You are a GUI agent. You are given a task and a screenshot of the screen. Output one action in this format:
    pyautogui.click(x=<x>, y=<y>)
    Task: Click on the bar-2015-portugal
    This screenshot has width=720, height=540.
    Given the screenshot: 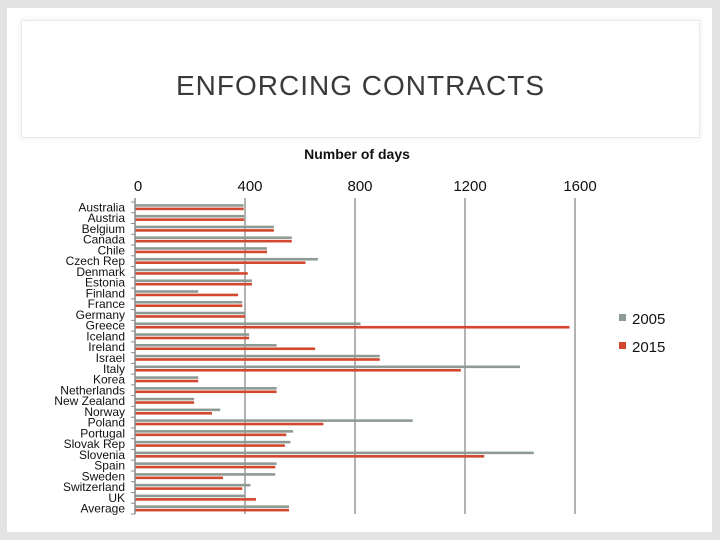 What is the action you would take?
    pyautogui.click(x=211, y=435)
    